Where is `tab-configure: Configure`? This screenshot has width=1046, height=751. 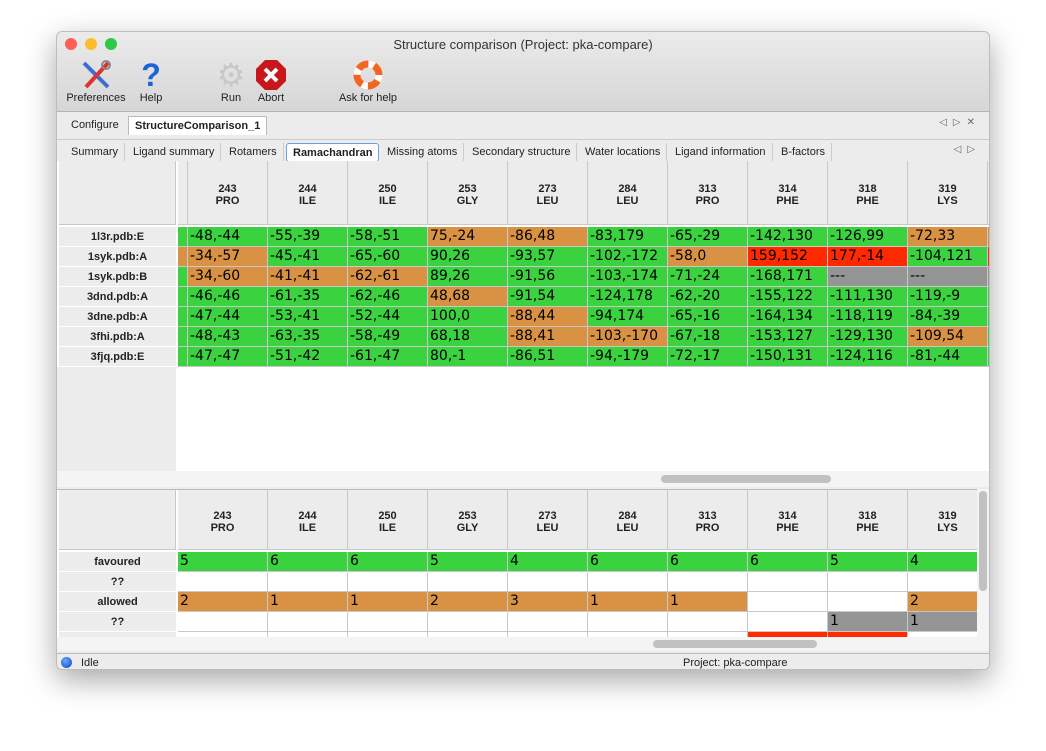 tab-configure: Configure is located at coordinates (95, 125).